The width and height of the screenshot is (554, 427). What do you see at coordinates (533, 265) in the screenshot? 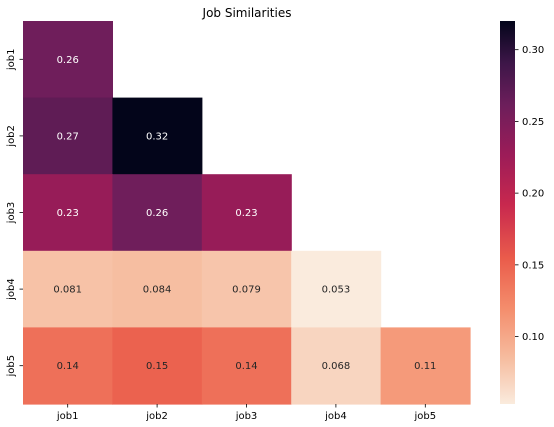
I see `colorbar-tick-label: 0.15` at bounding box center [533, 265].